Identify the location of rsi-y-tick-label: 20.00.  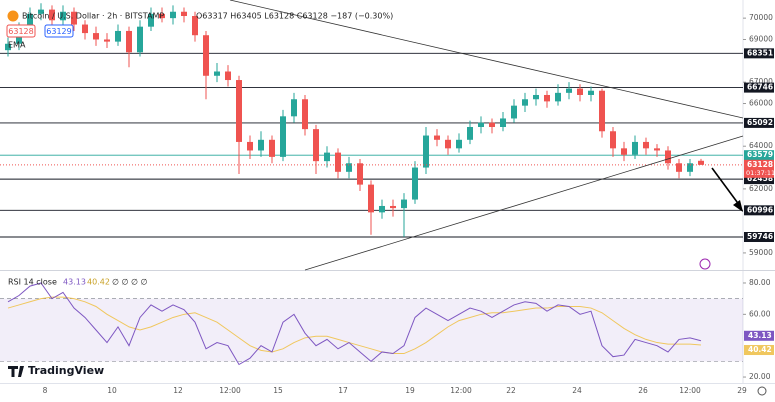
(760, 376).